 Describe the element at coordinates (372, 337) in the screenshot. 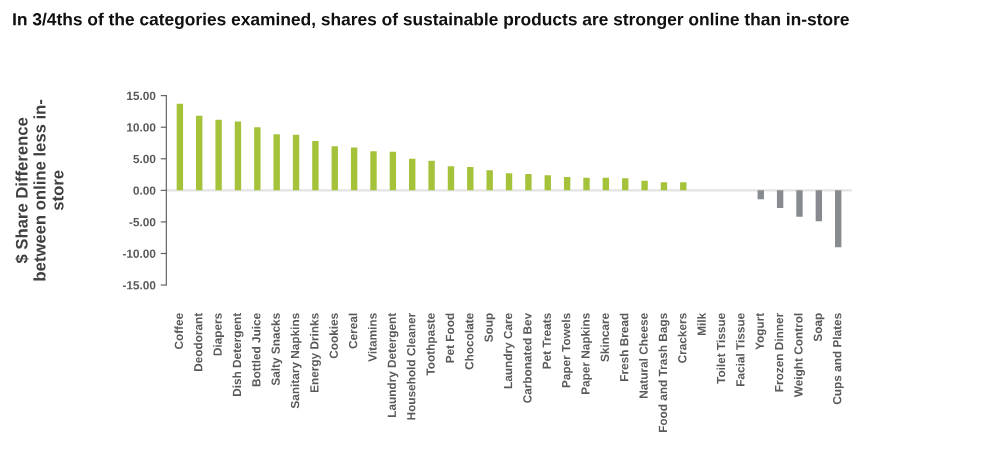

I see `x-tick-label: Vitamins` at that location.